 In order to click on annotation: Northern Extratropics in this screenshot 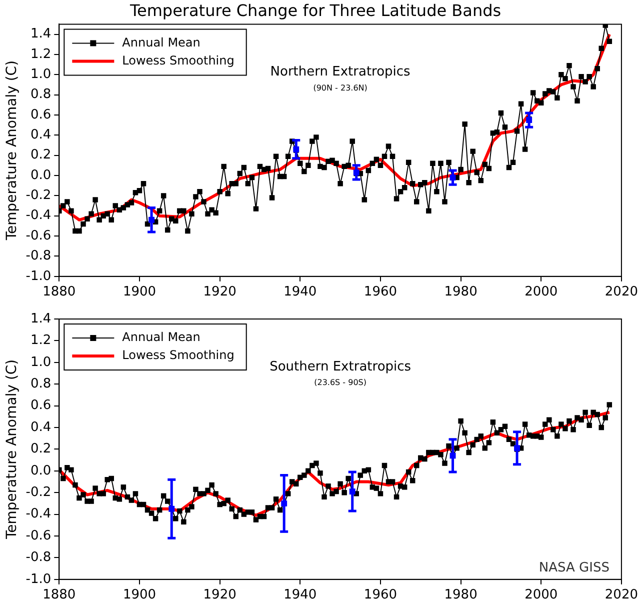, I will do `click(340, 72)`.